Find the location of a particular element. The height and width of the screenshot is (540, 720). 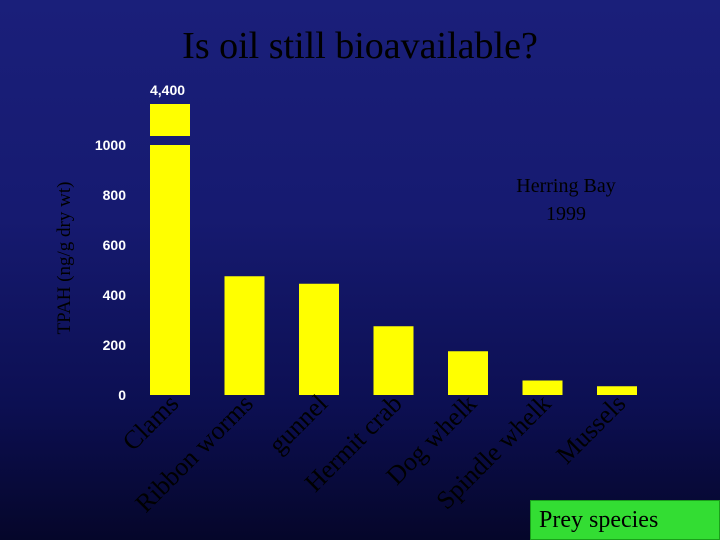

y-tick-label: 400 is located at coordinates (115, 295).